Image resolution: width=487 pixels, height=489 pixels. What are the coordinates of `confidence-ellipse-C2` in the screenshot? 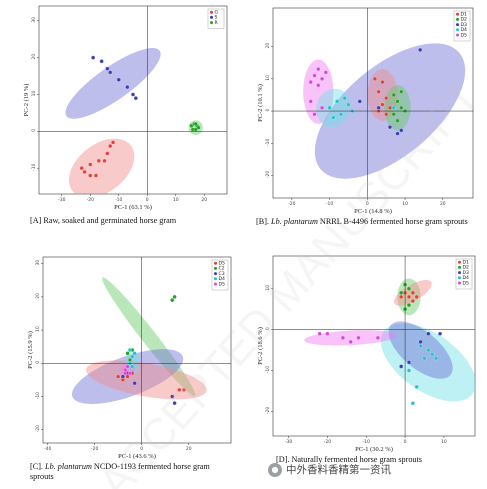 It's located at (149, 337).